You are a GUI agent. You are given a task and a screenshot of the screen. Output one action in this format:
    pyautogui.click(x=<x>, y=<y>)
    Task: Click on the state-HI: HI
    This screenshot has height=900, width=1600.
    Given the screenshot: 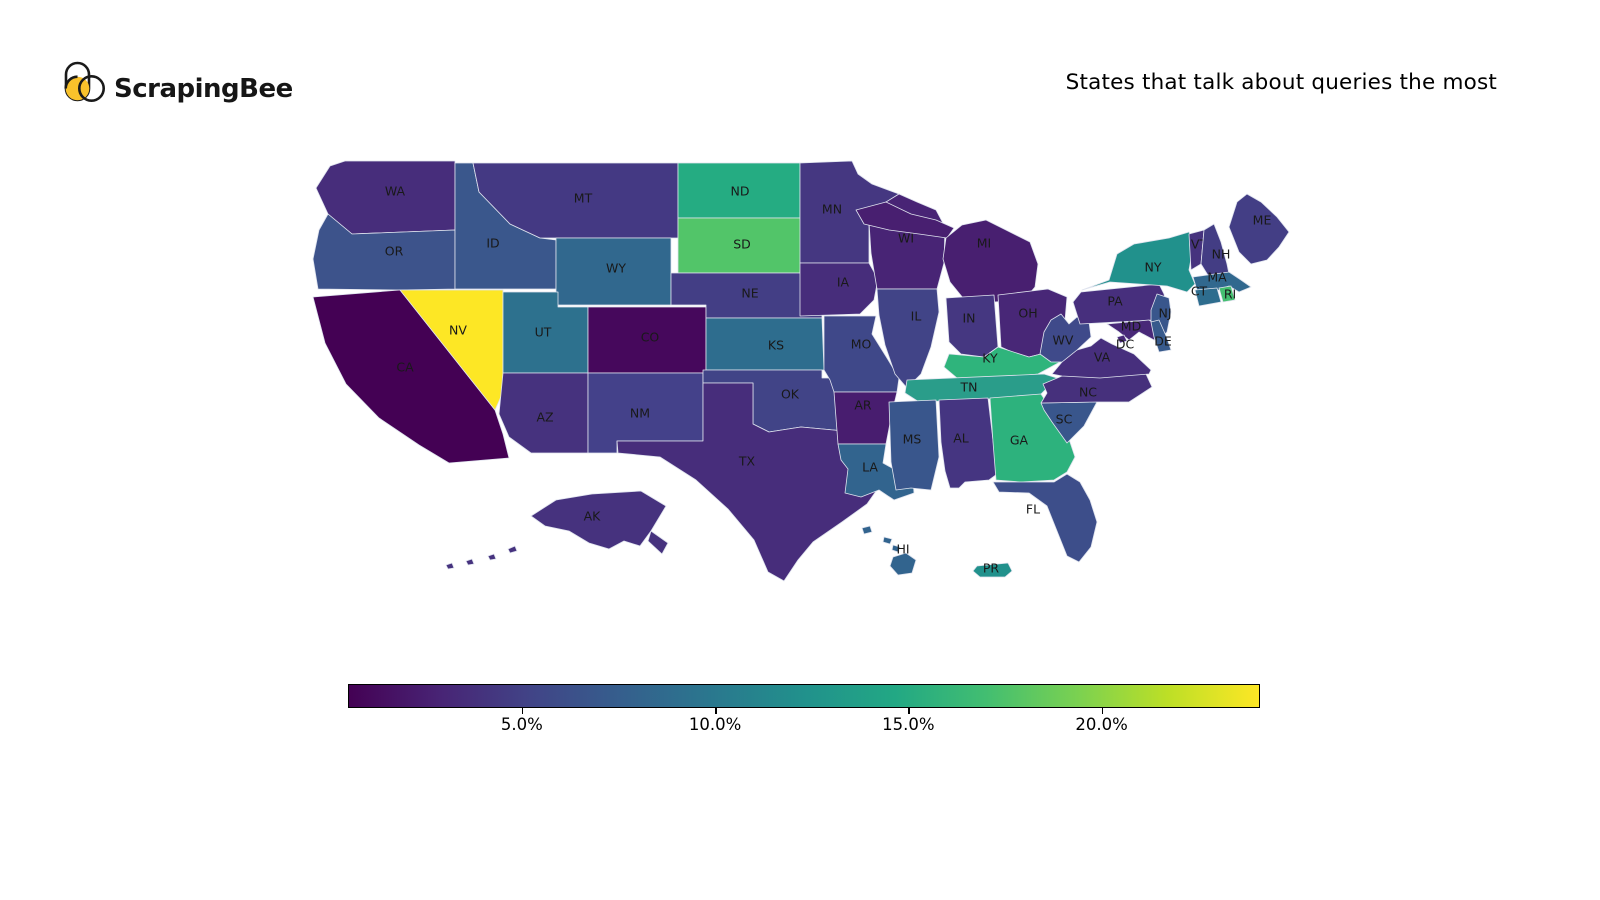 What is the action you would take?
    pyautogui.click(x=889, y=550)
    